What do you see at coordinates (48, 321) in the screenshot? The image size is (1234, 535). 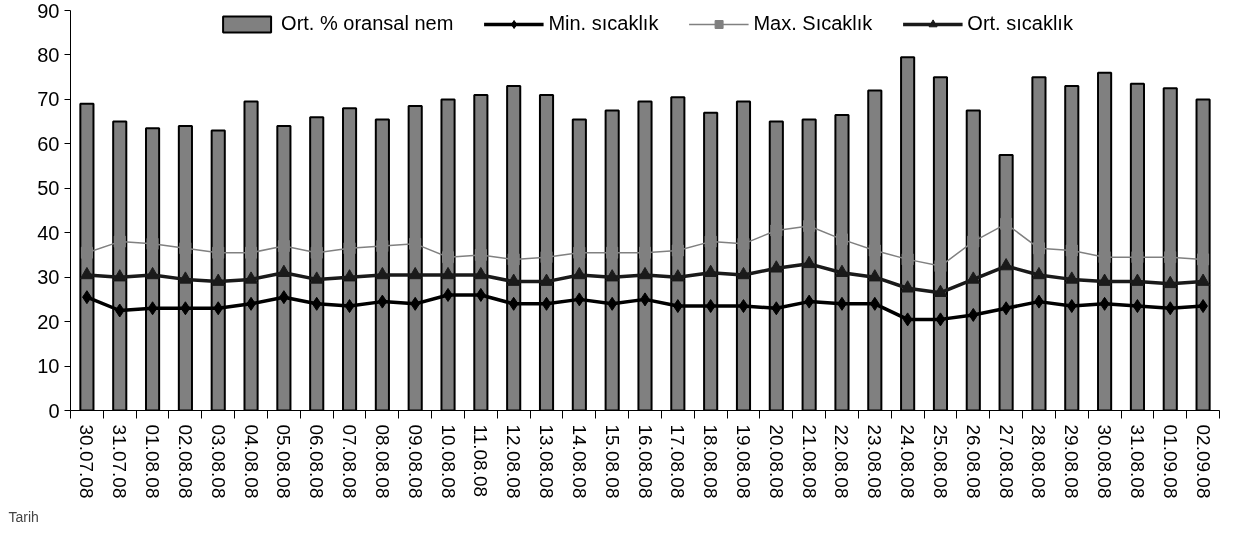 I see `y-tick-label: 20` at bounding box center [48, 321].